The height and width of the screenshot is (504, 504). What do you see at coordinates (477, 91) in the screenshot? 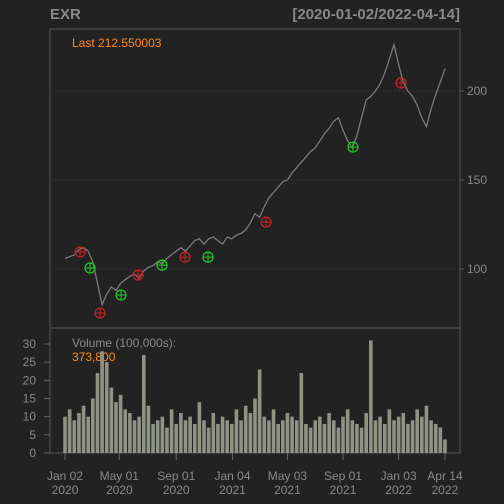
I see `y-tick-label: 200` at bounding box center [477, 91].